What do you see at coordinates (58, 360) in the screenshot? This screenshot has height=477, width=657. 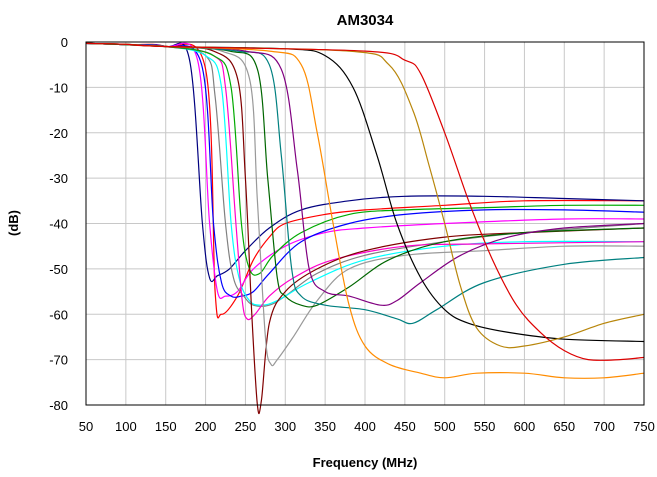 I see `y-tick-label: -70` at bounding box center [58, 360].